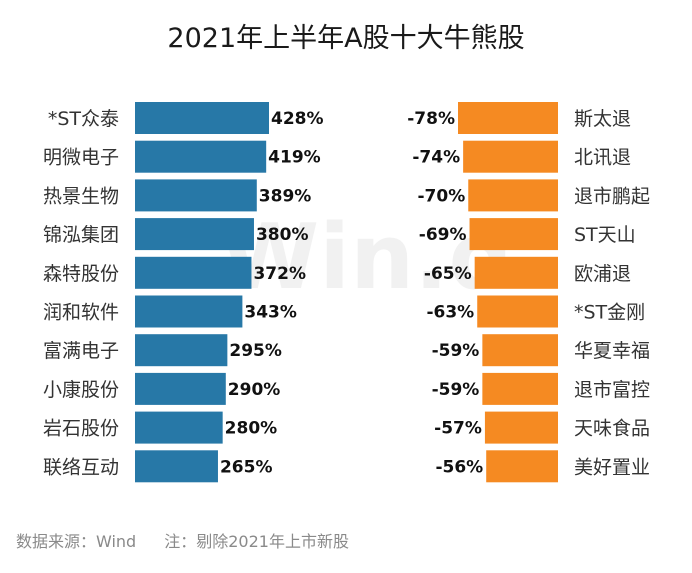 This screenshot has height=573, width=692. What do you see at coordinates (431, 119) in the screenshot?
I see `loss-value-label: -78%` at bounding box center [431, 119].